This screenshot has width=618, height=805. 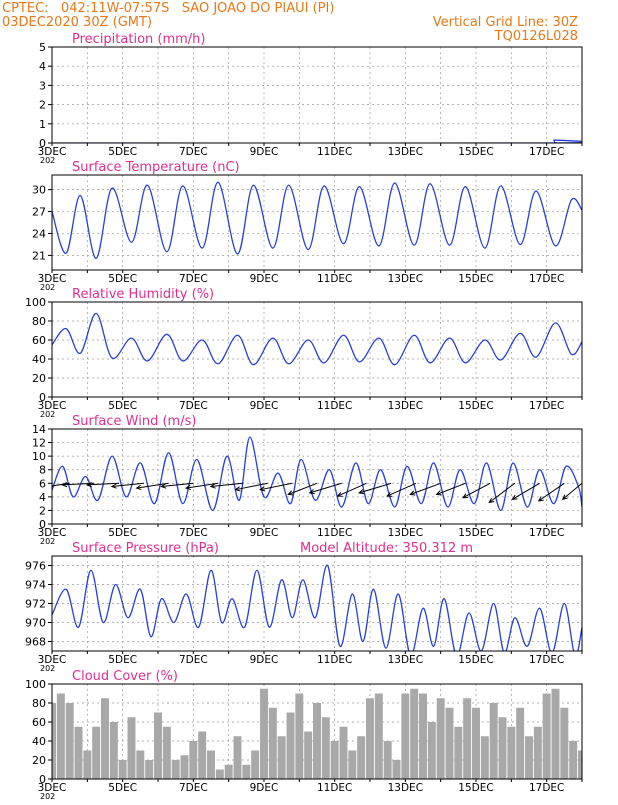 I want to click on frame-pressure, so click(x=317, y=603).